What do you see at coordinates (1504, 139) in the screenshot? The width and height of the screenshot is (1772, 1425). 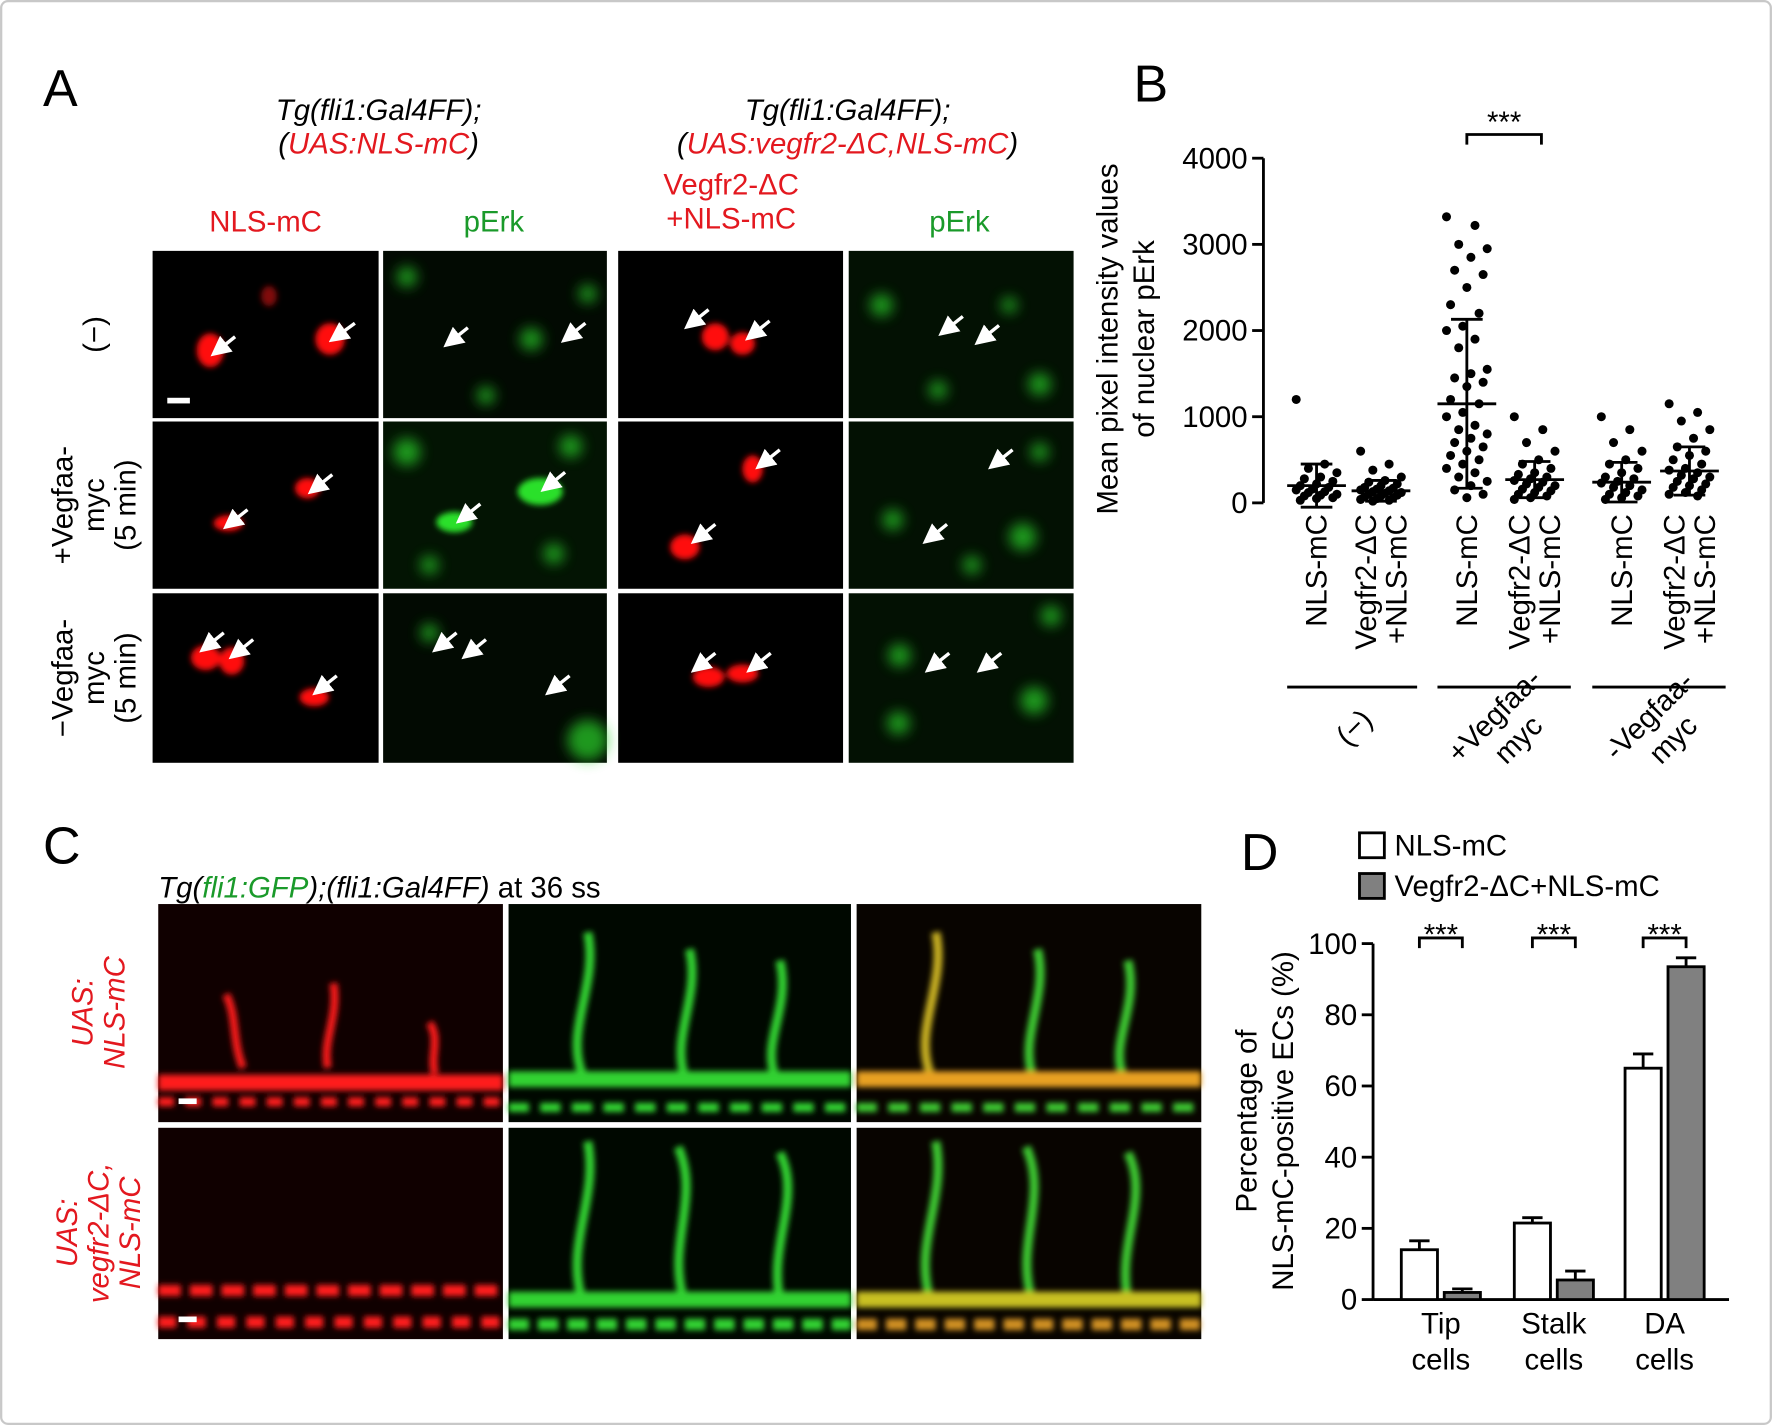 I see `significance-bracket` at bounding box center [1504, 139].